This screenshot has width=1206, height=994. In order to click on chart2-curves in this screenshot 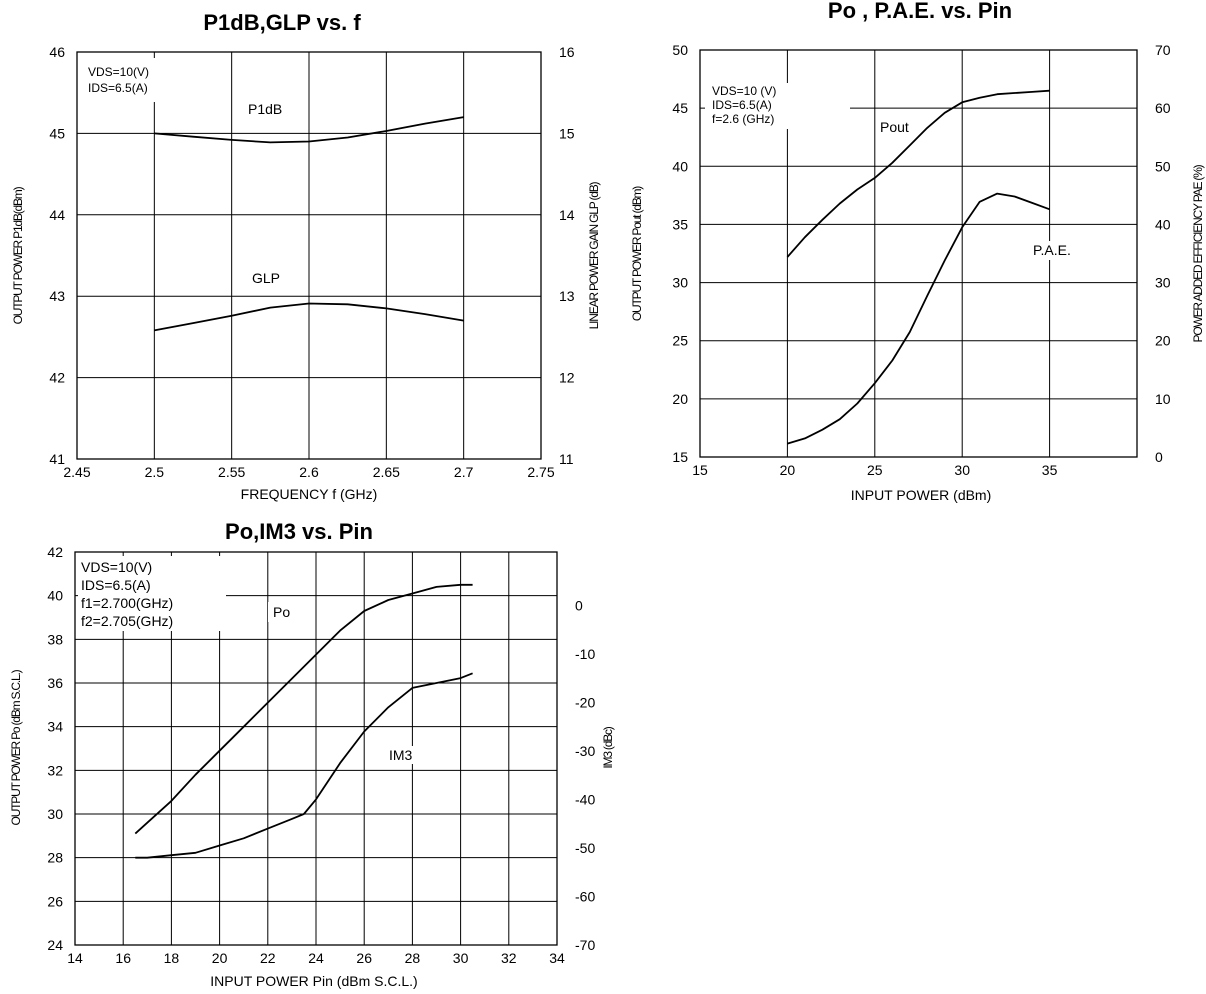, I will do `click(918, 267)`.